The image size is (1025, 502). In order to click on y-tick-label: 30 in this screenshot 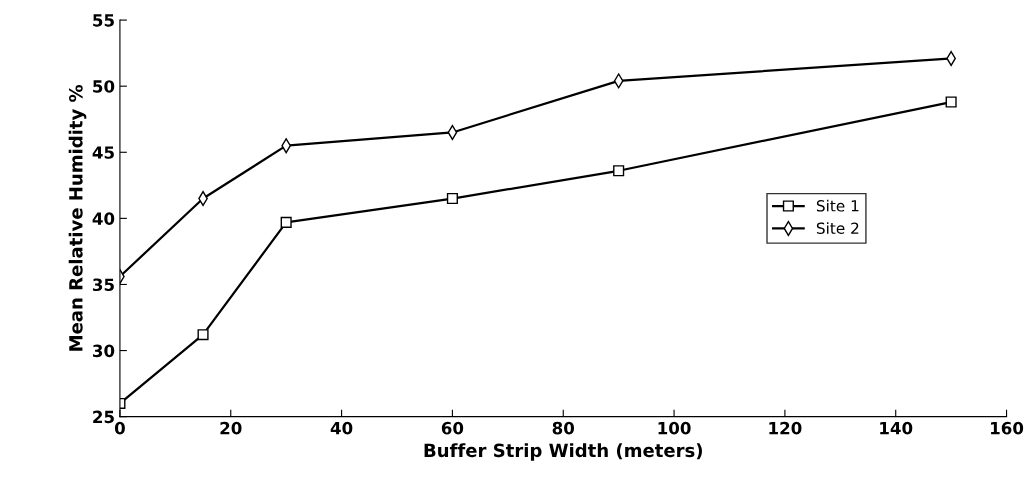, I will do `click(103, 351)`.